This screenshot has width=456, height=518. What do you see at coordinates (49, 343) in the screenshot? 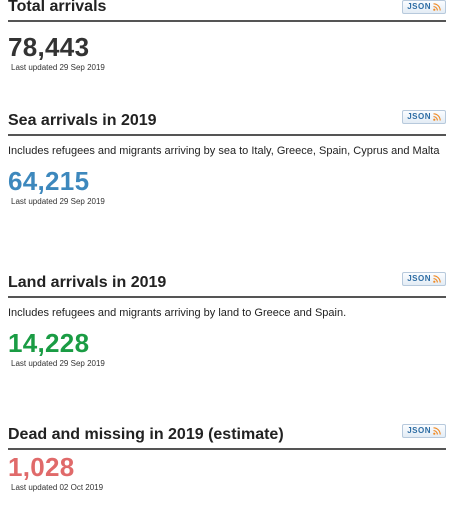
I see `land-arrivals-value: 14,228` at bounding box center [49, 343].